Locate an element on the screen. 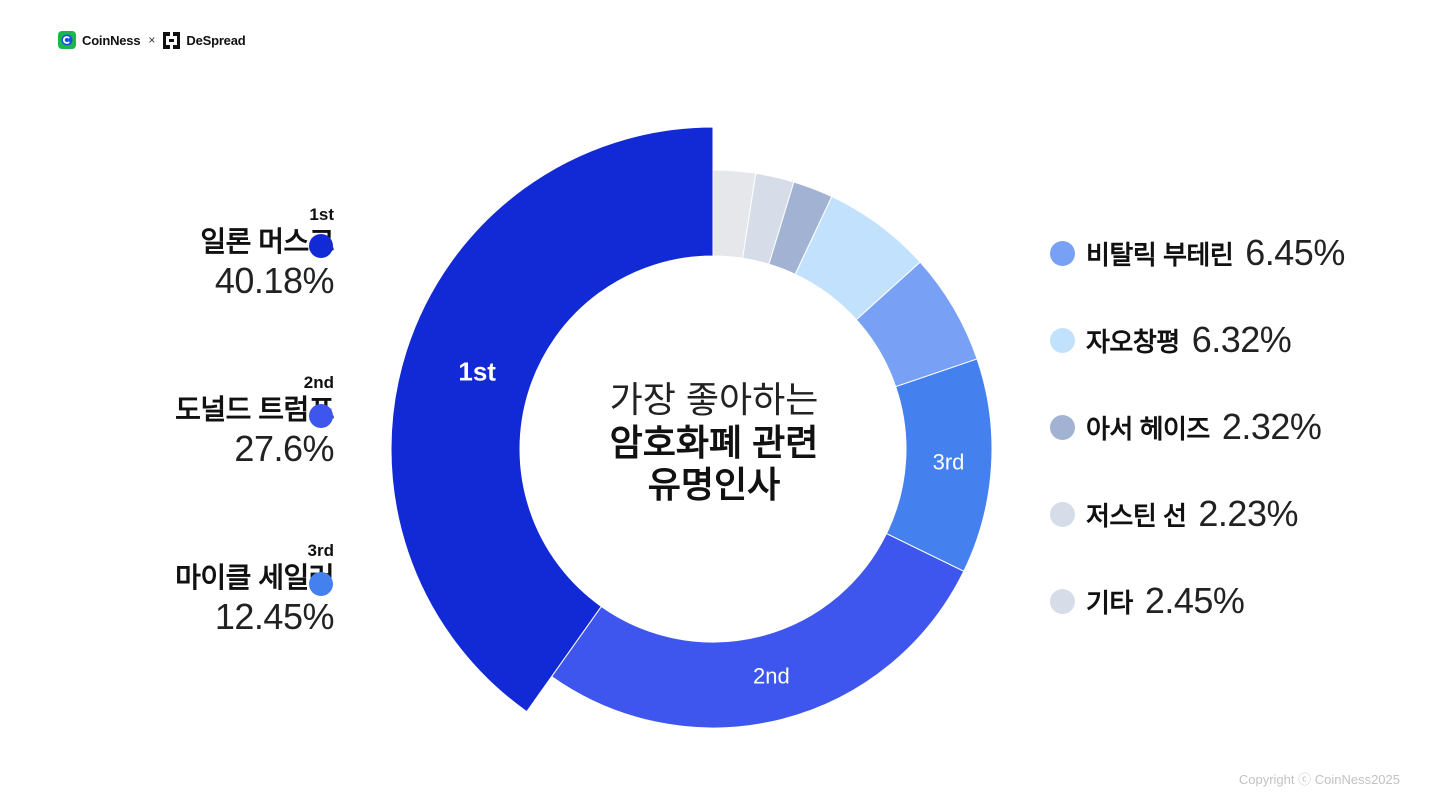 The height and width of the screenshot is (810, 1440). legend-percent: 2.32% is located at coordinates (1271, 426).